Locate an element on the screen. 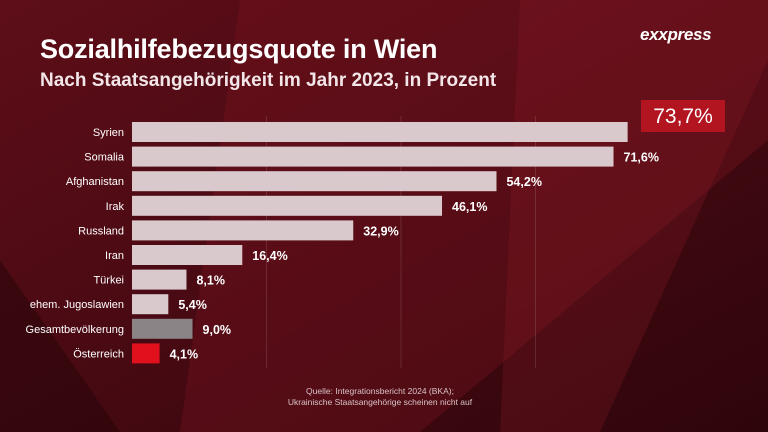  chart-title: Sozialhilfebezugsquote in Wien is located at coordinates (239, 49).